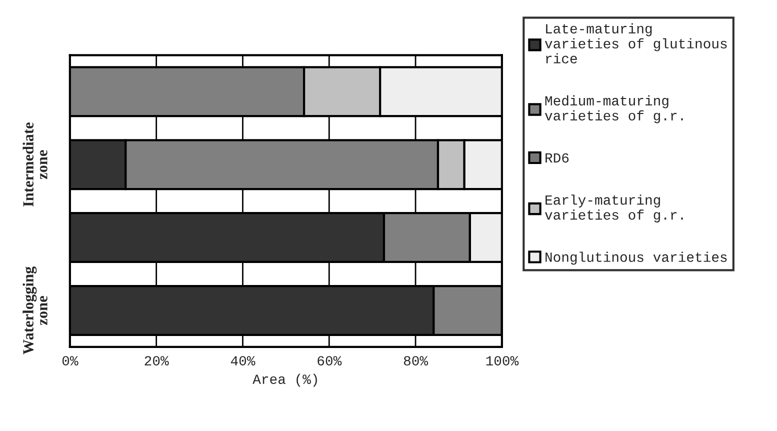 This screenshot has height=431, width=777. What do you see at coordinates (156, 361) in the screenshot?
I see `x-tick-label: 20%` at bounding box center [156, 361].